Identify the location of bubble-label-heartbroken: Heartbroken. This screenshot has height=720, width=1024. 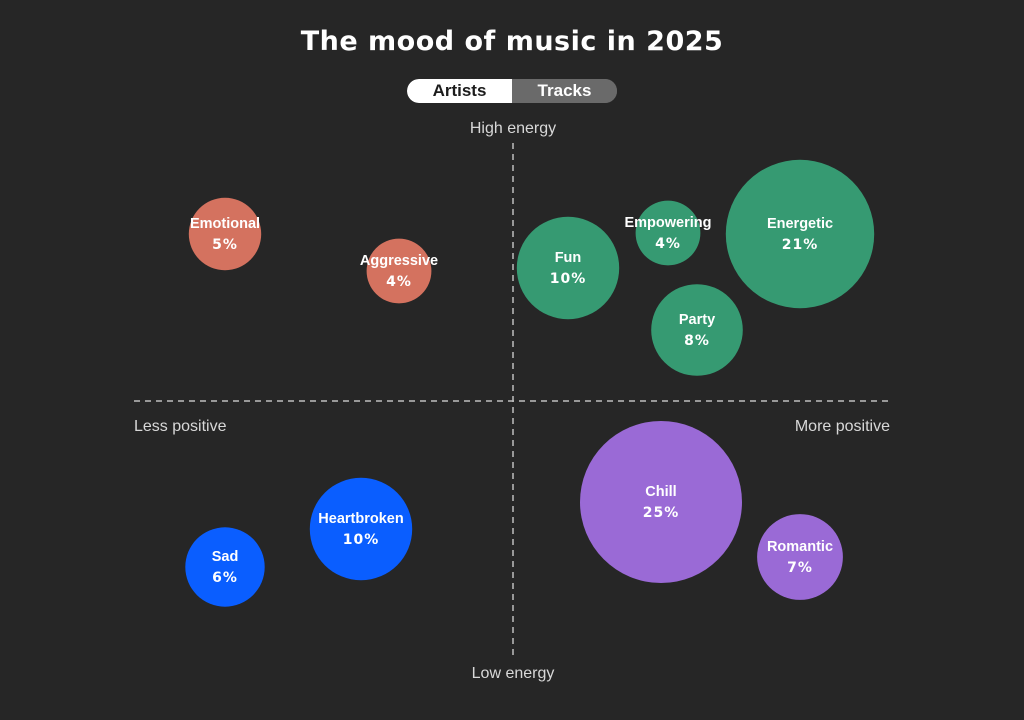
(360, 519).